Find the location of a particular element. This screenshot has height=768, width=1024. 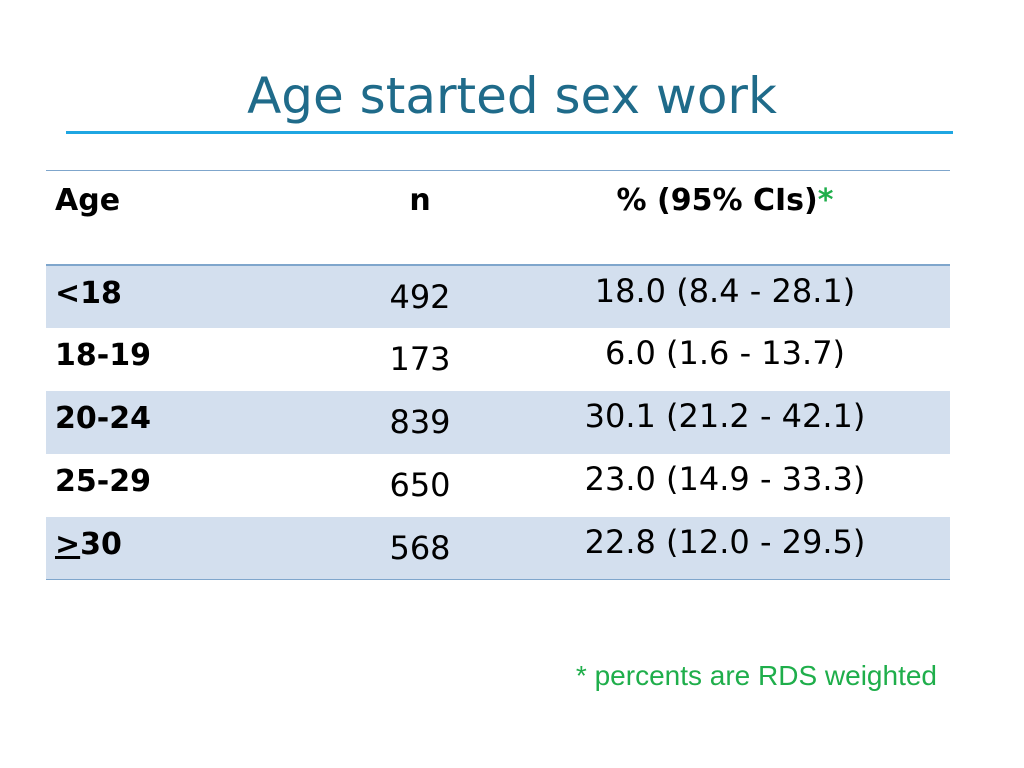

row-percent: 18.0 (8.4 - 28.1) is located at coordinates (725, 290).